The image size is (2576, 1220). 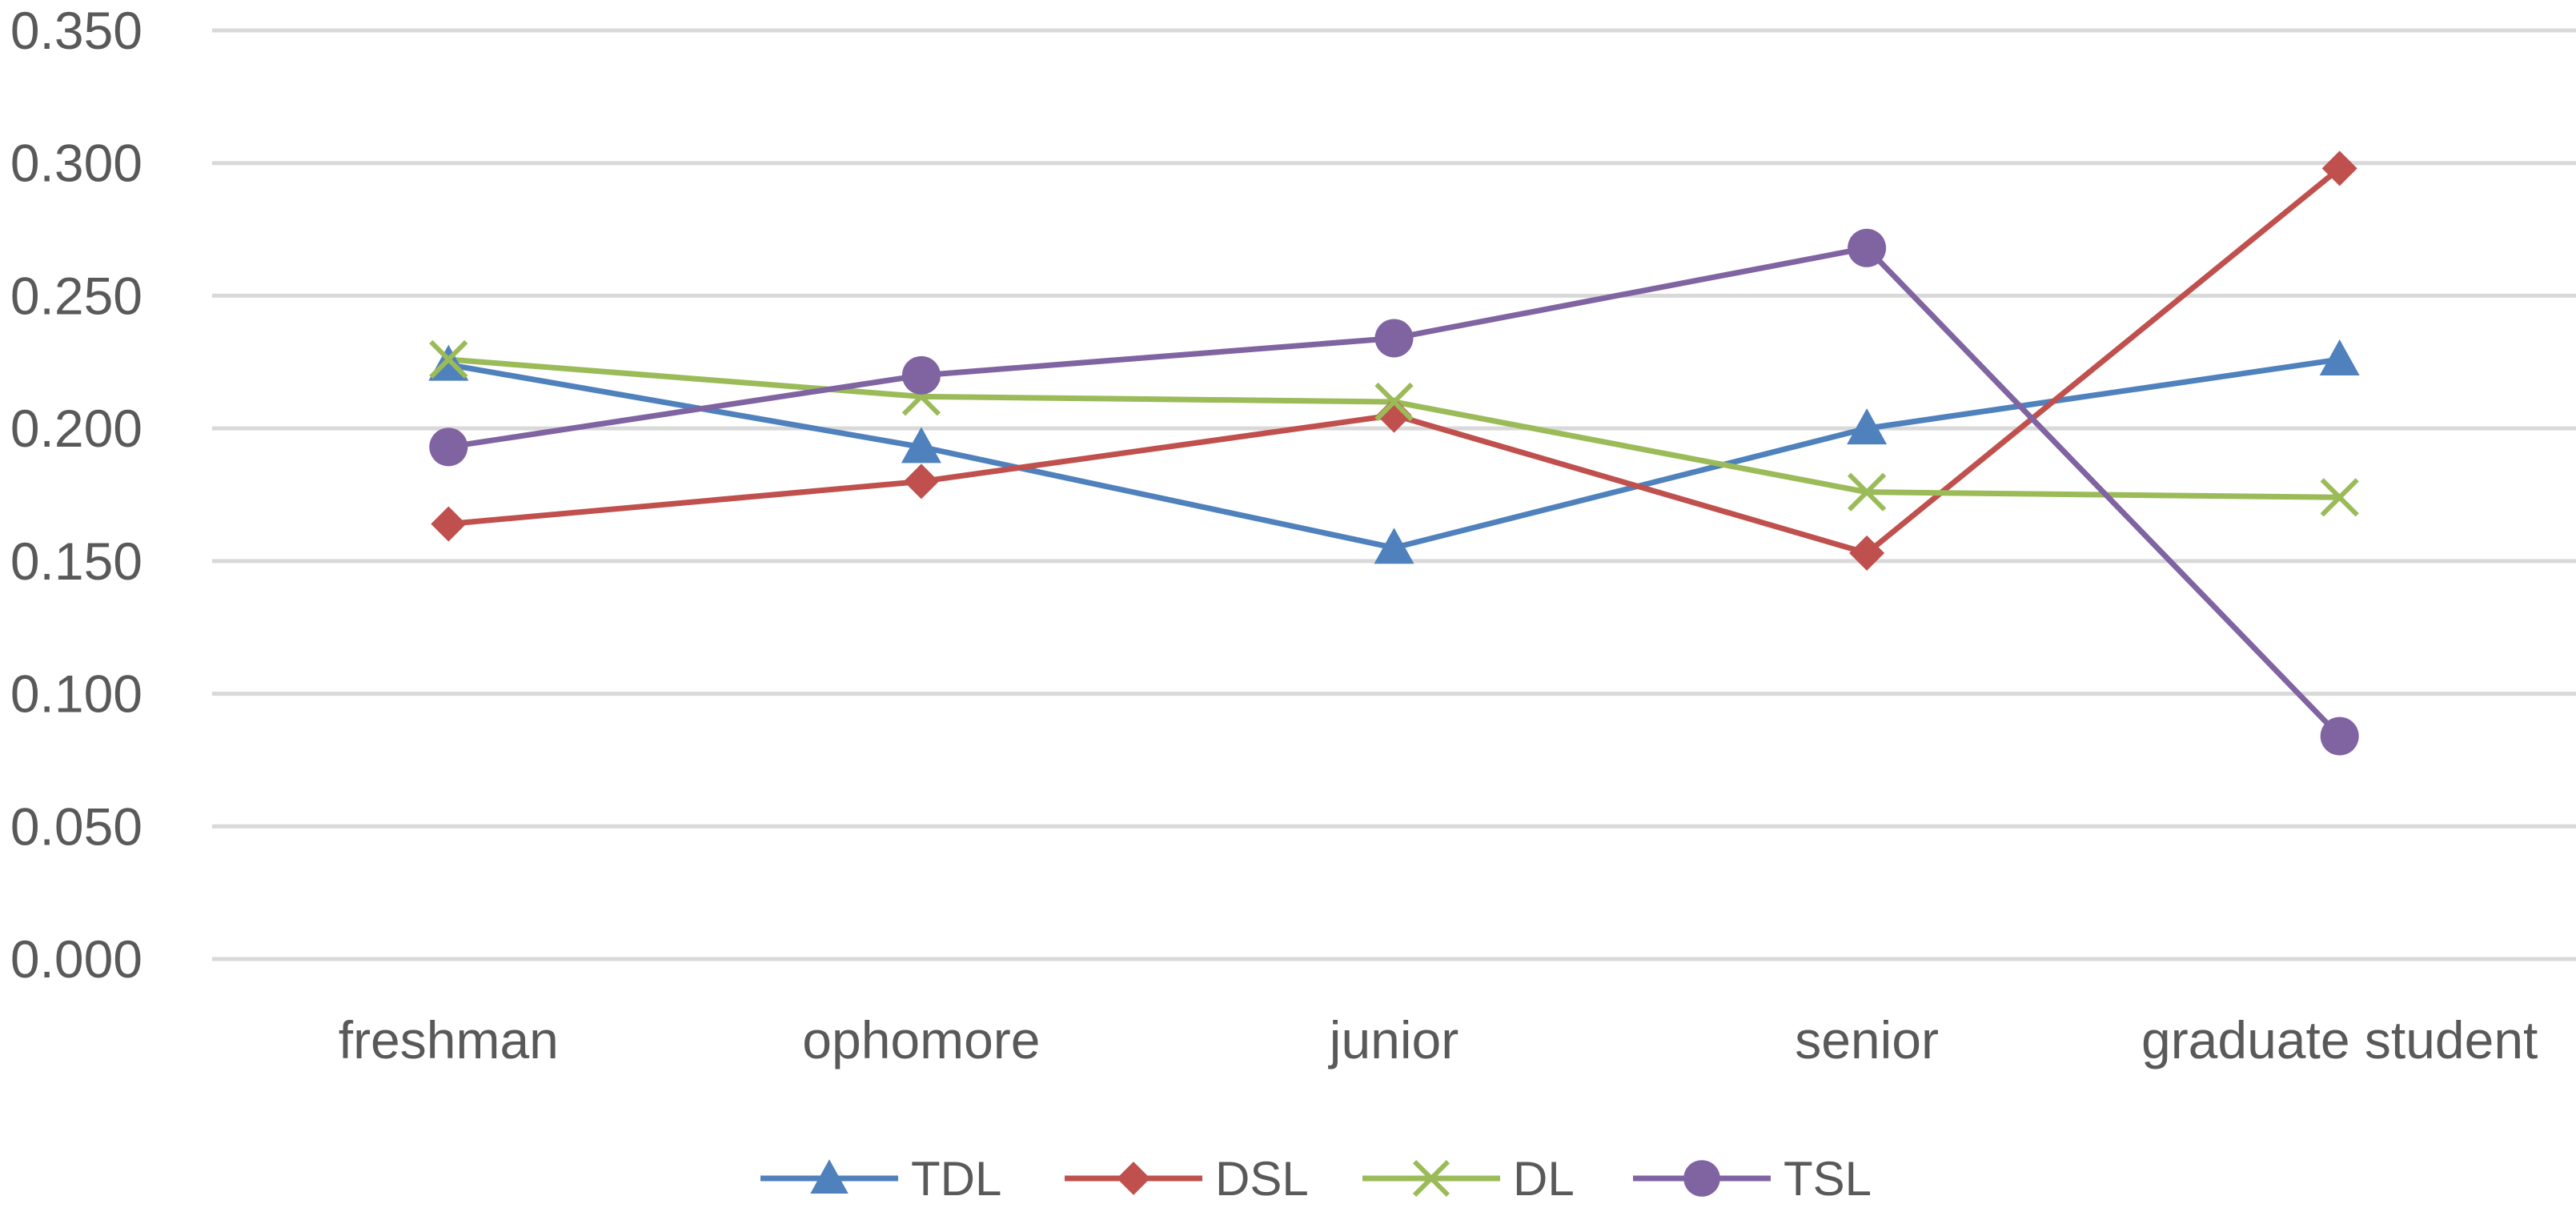 I want to click on legend-item-tsl: TSL, so click(x=1753, y=1179).